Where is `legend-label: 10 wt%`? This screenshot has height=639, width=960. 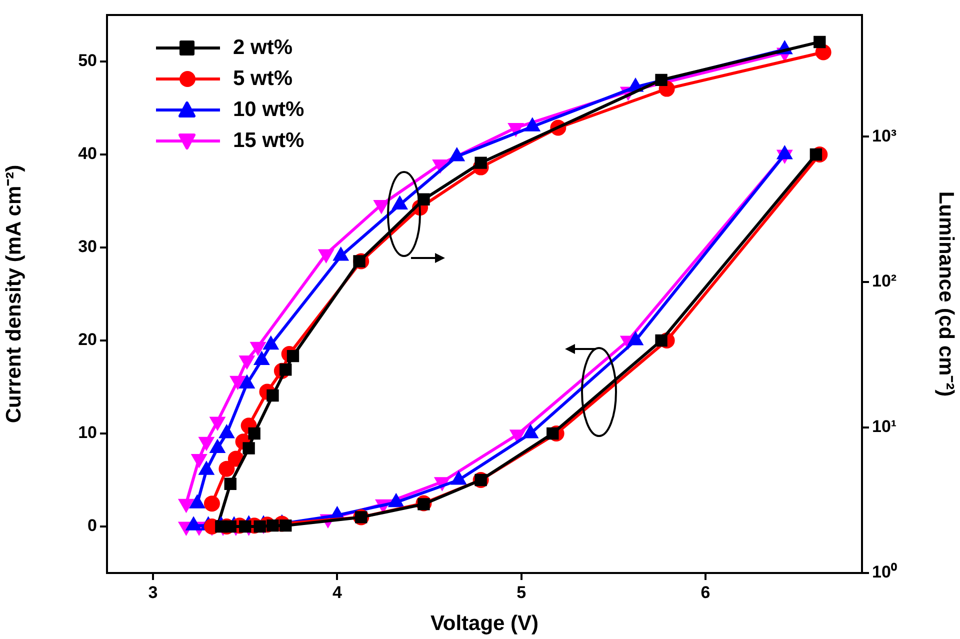 legend-label: 10 wt% is located at coordinates (268, 110).